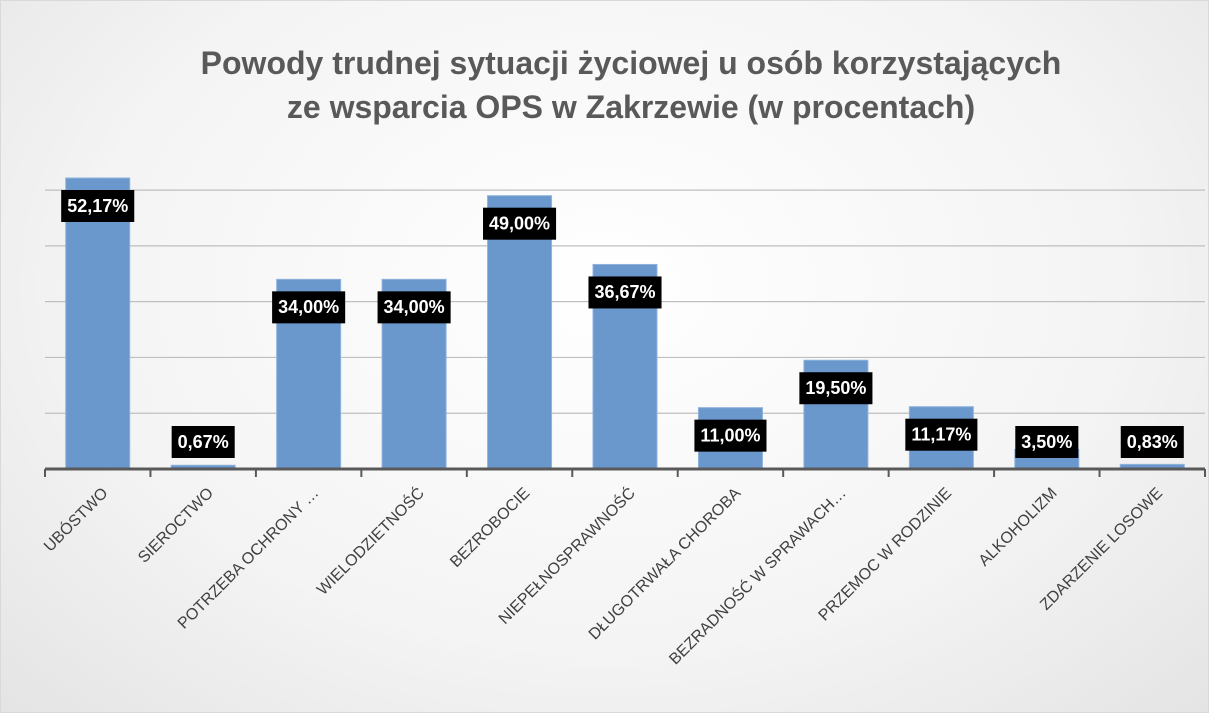 The width and height of the screenshot is (1209, 713). I want to click on value-label: 11,00%, so click(730, 435).